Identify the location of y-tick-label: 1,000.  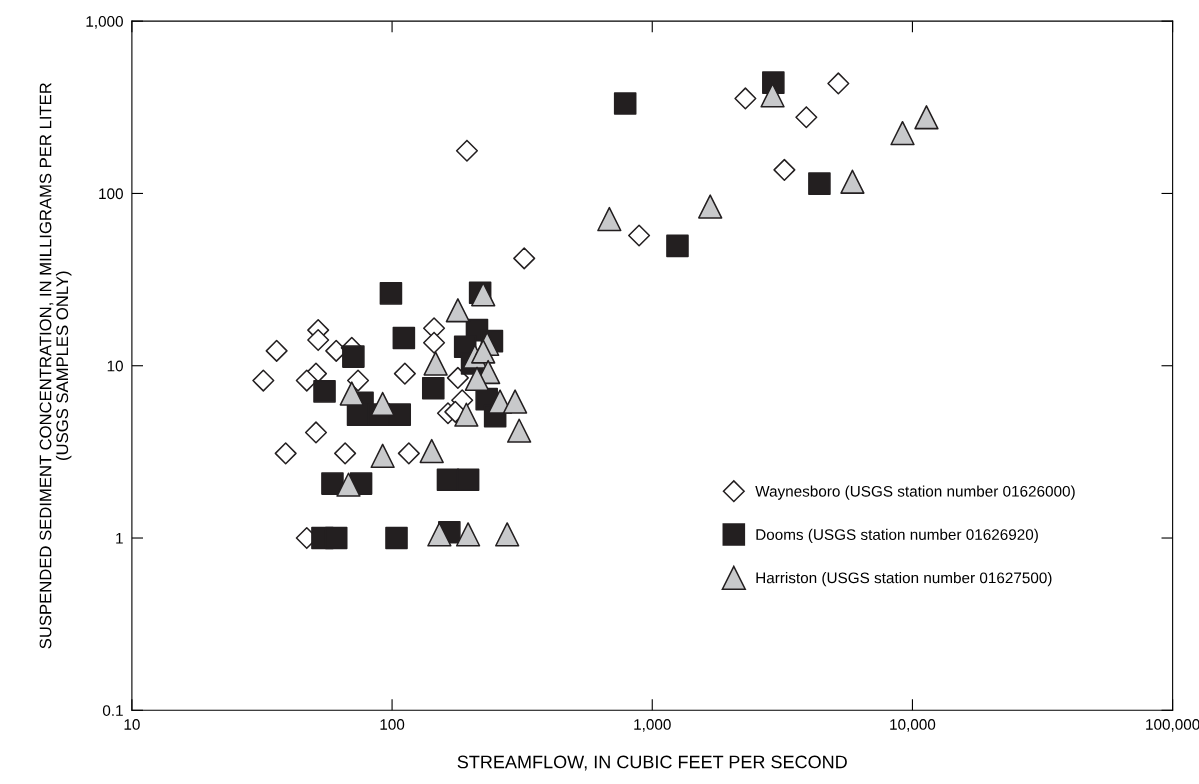
(104, 22).